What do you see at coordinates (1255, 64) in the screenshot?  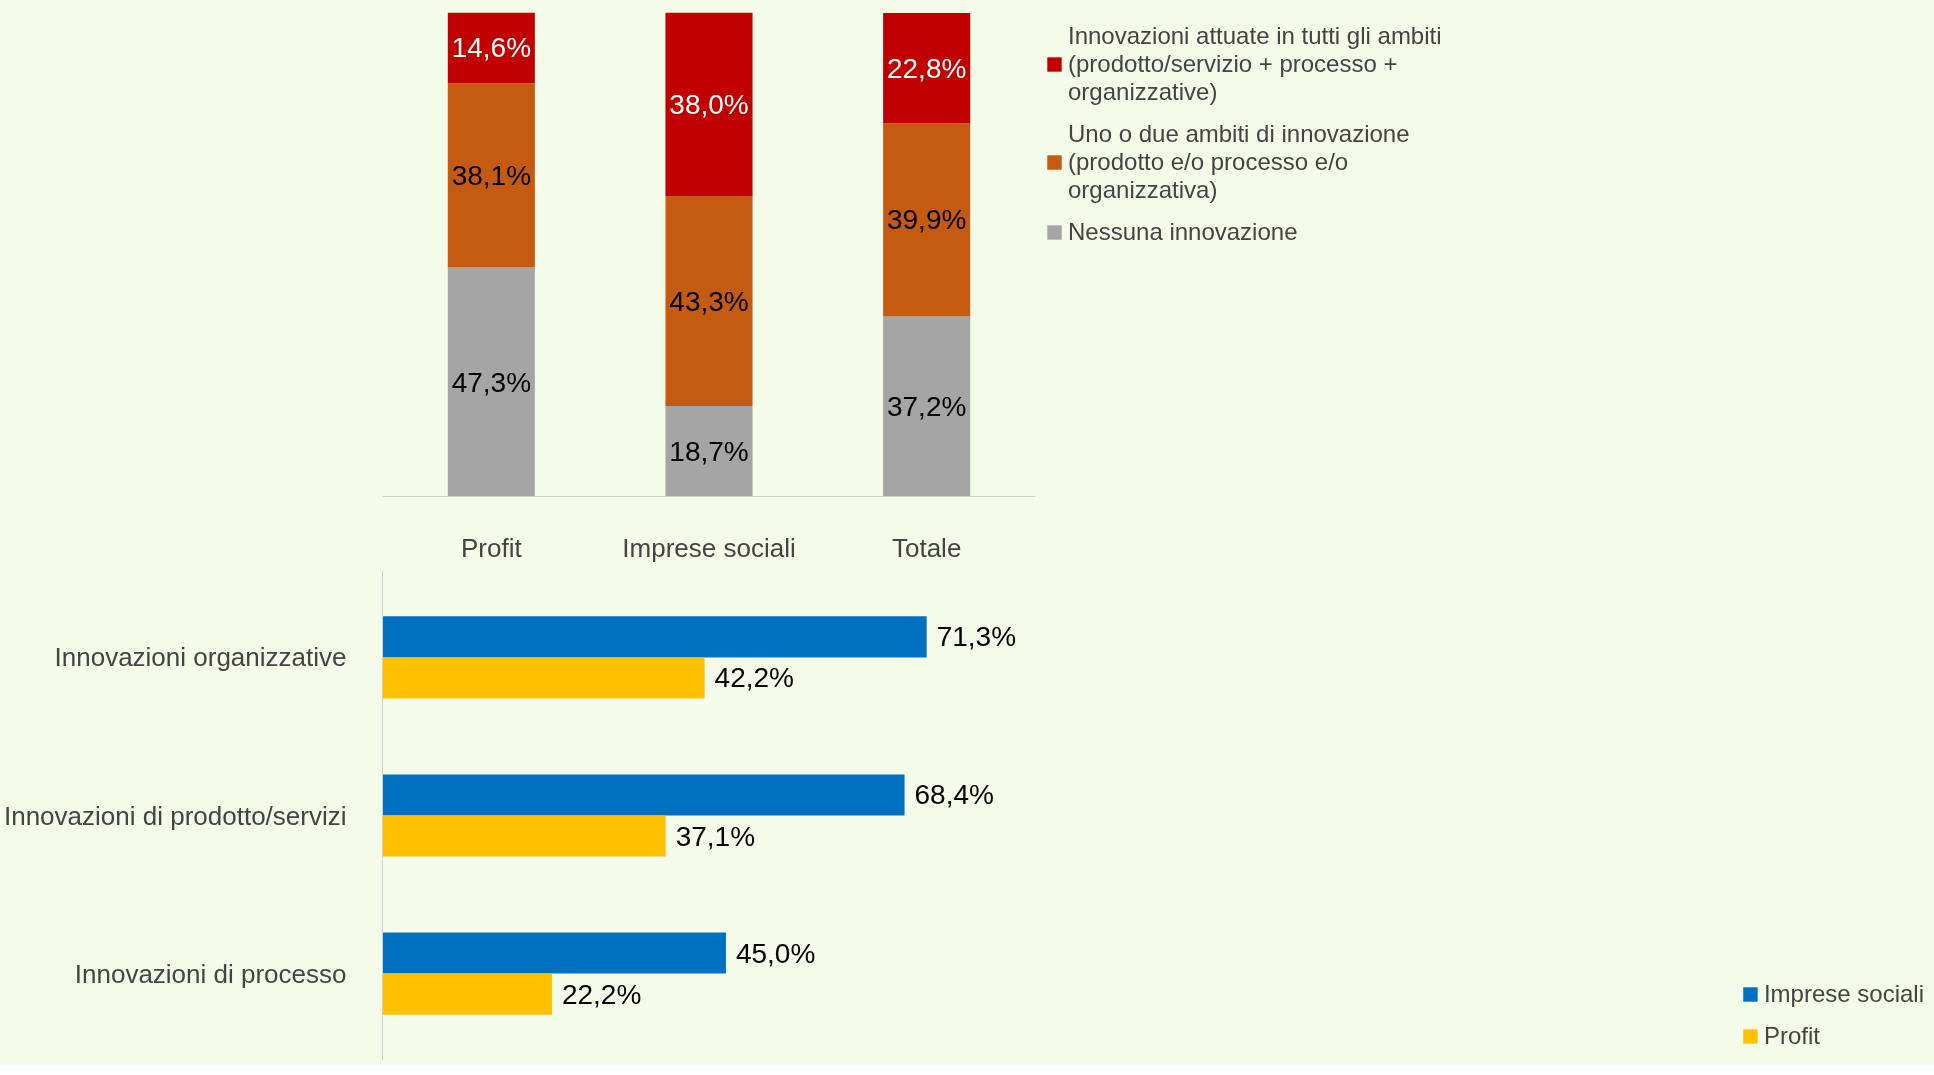 I see `legend-label: Innovazioni attuate in tutti gli ambiti (prodotto/servizio + processo + organizzative)` at bounding box center [1255, 64].